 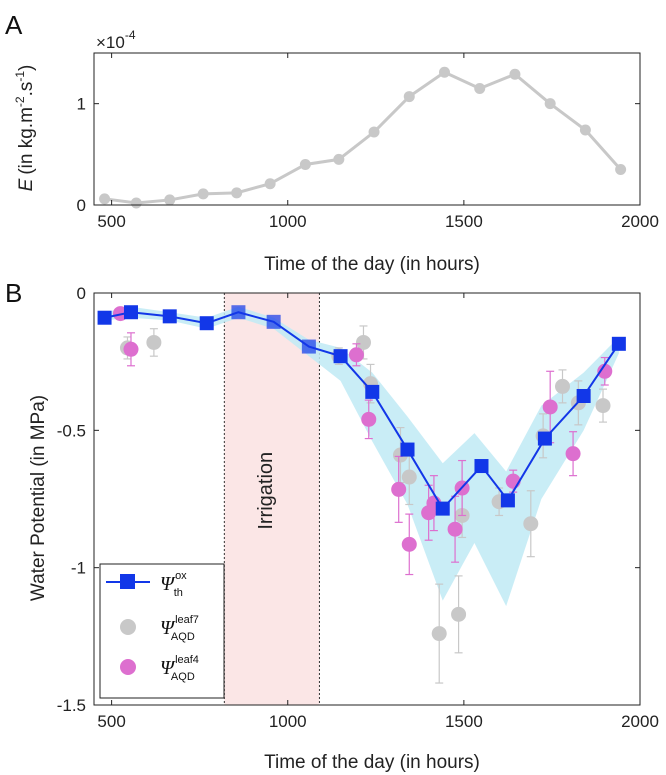 I want to click on panel-b-y-tick-label: 0, so click(x=81, y=293).